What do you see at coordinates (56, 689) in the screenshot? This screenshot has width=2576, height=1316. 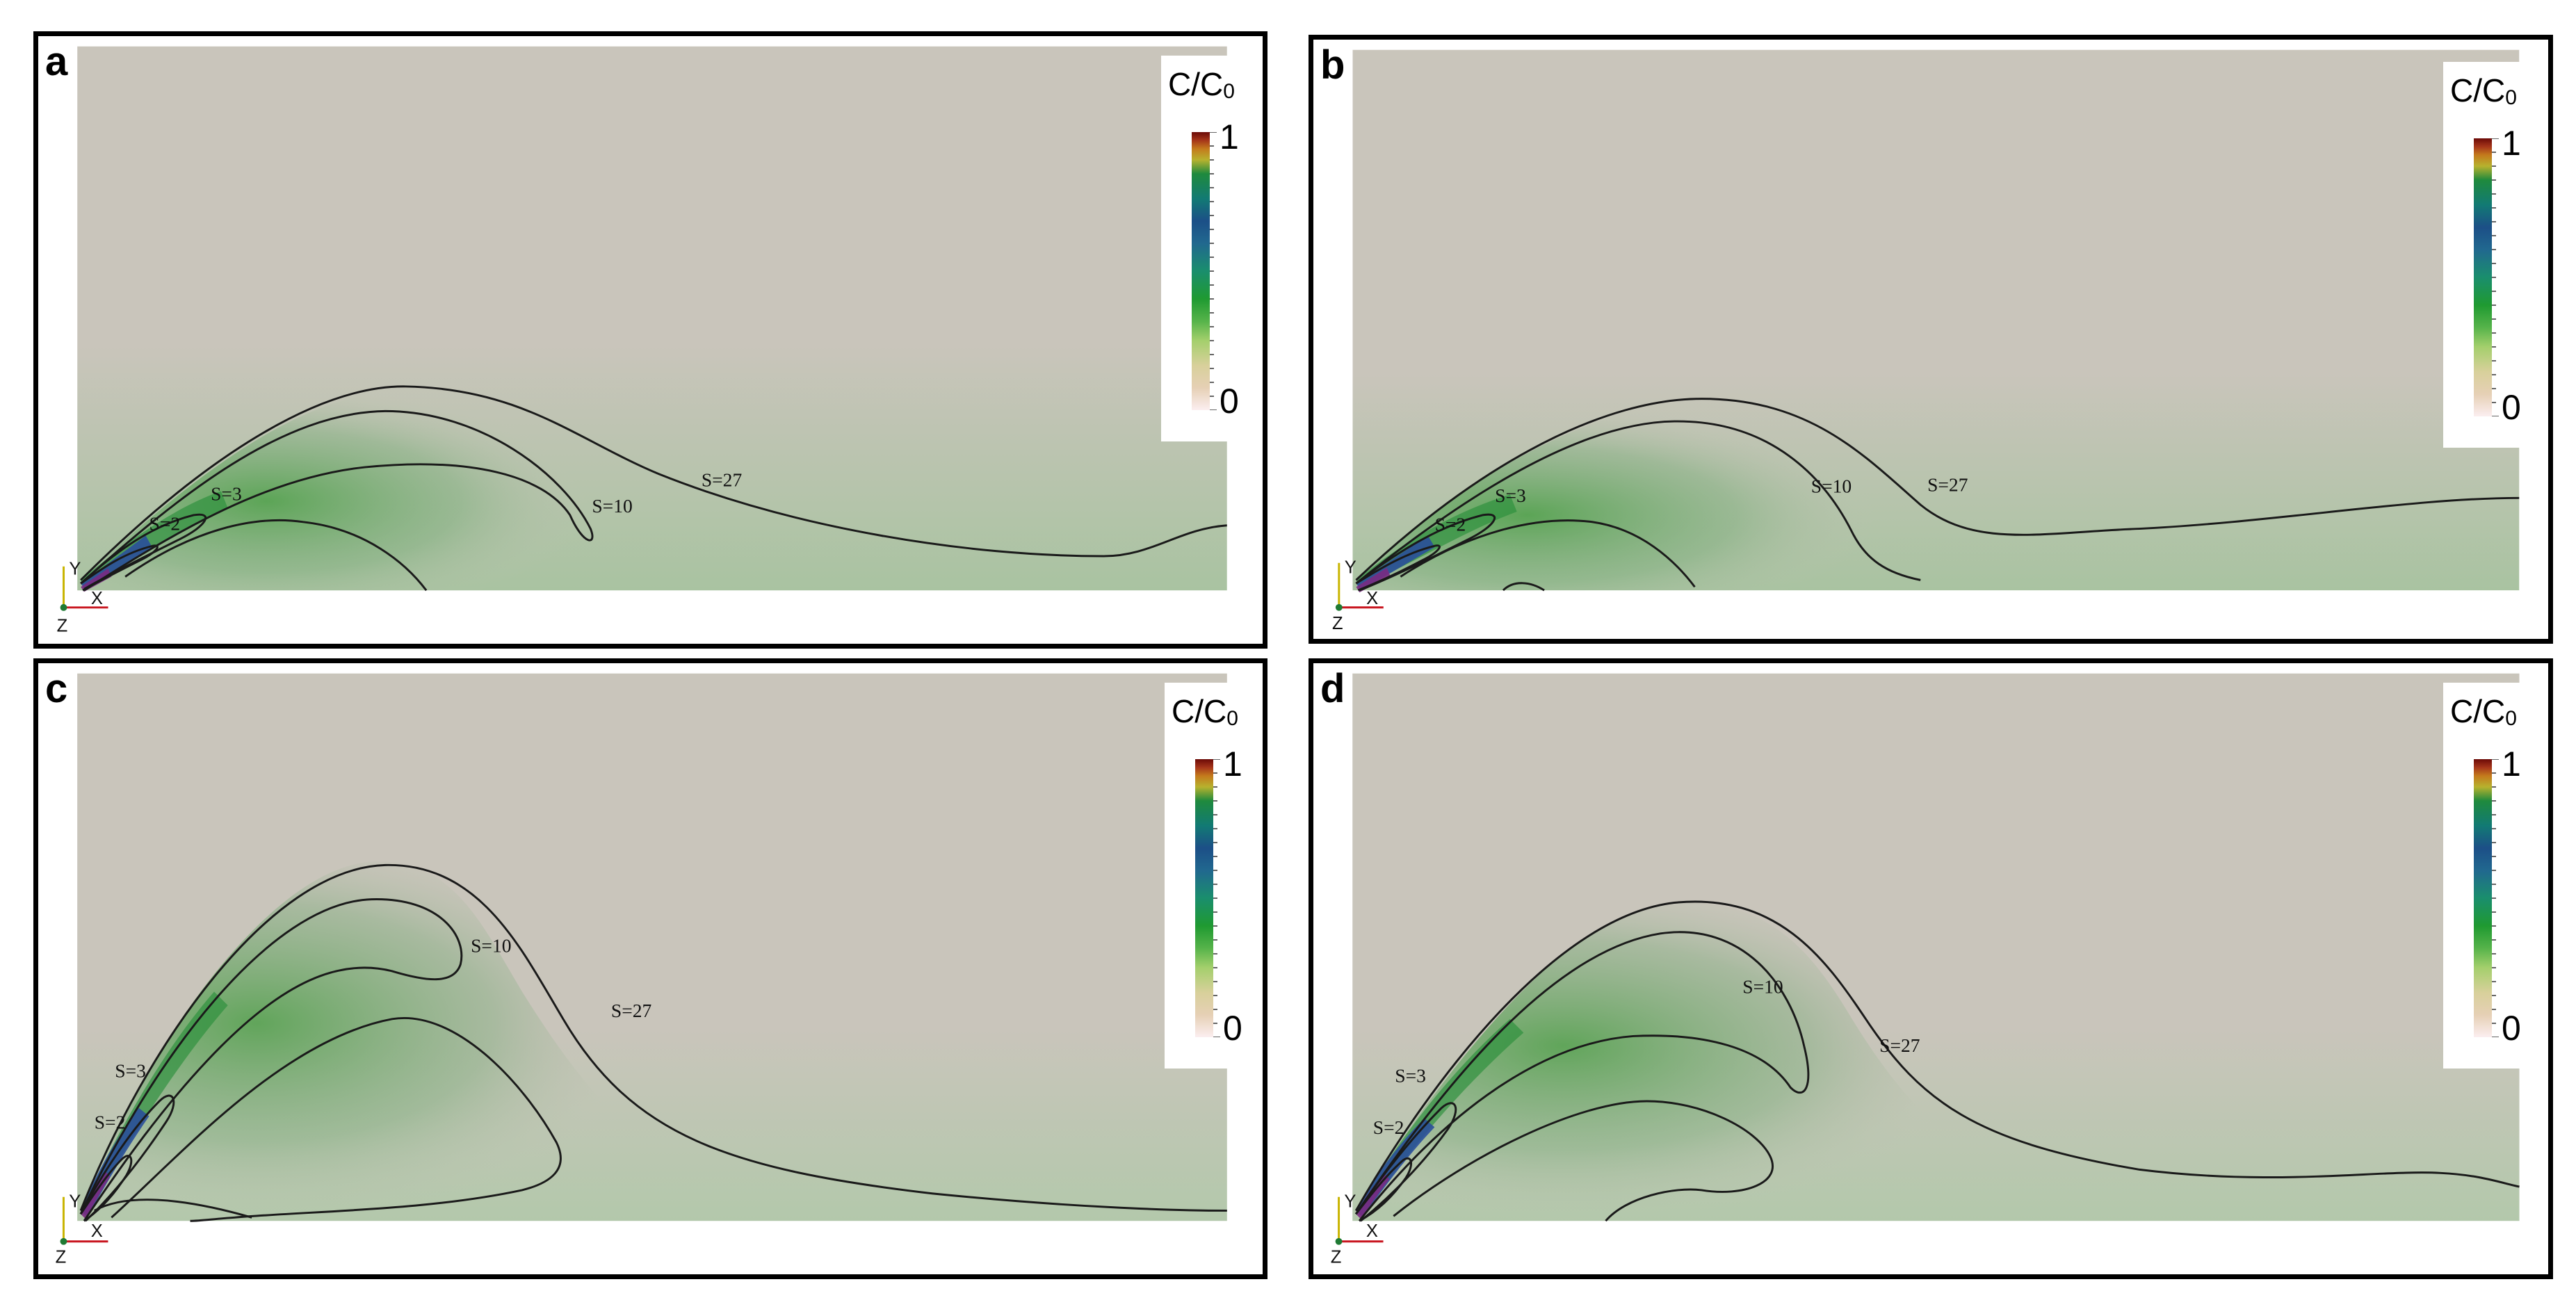 I see `panel-letter: c` at bounding box center [56, 689].